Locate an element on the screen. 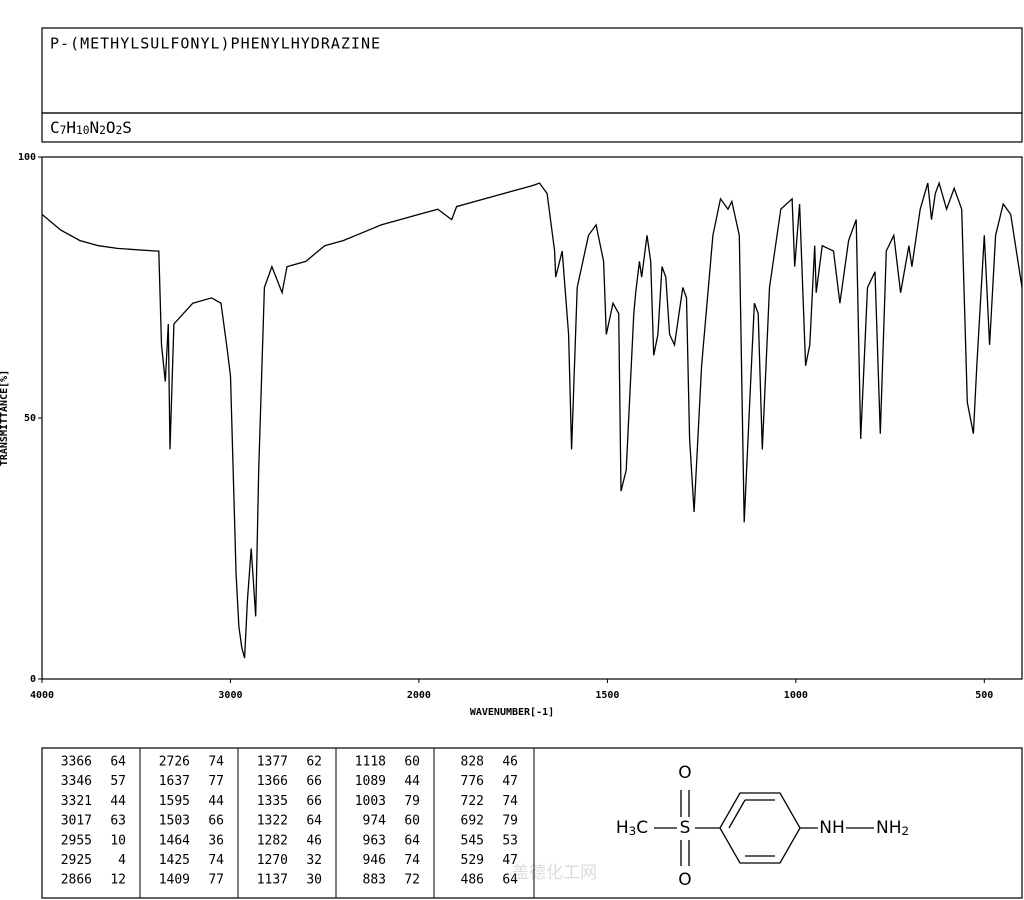 The height and width of the screenshot is (900, 1024). peak-wavenumber: 2866 is located at coordinates (76, 880).